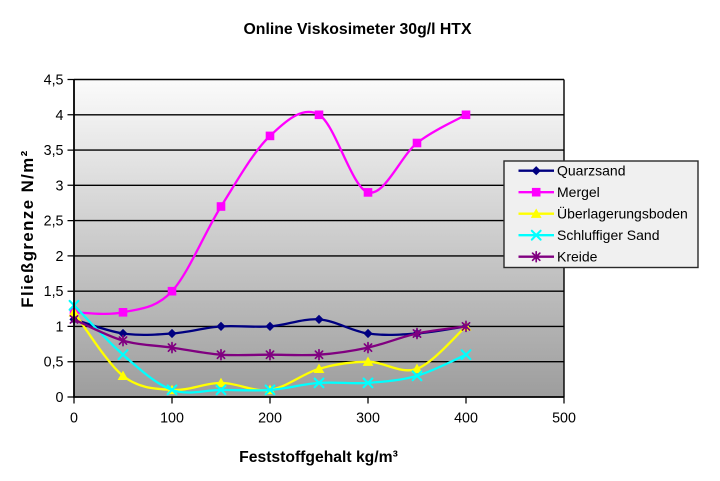  Describe the element at coordinates (54, 292) in the screenshot. I see `svg-text: 1,5` at that location.